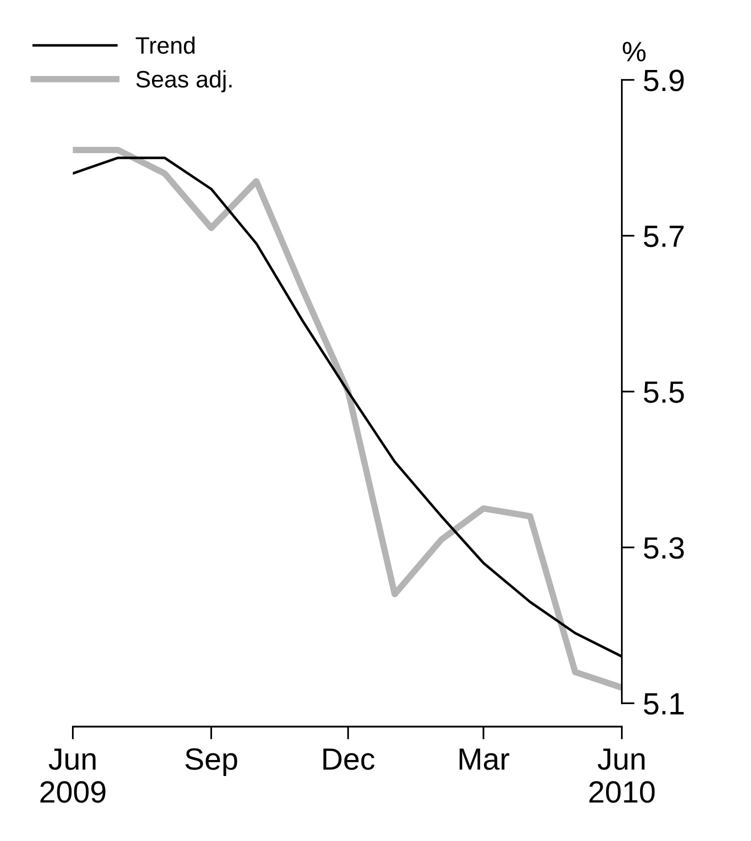  I want to click on x-tick-label: Sep, so click(211, 762).